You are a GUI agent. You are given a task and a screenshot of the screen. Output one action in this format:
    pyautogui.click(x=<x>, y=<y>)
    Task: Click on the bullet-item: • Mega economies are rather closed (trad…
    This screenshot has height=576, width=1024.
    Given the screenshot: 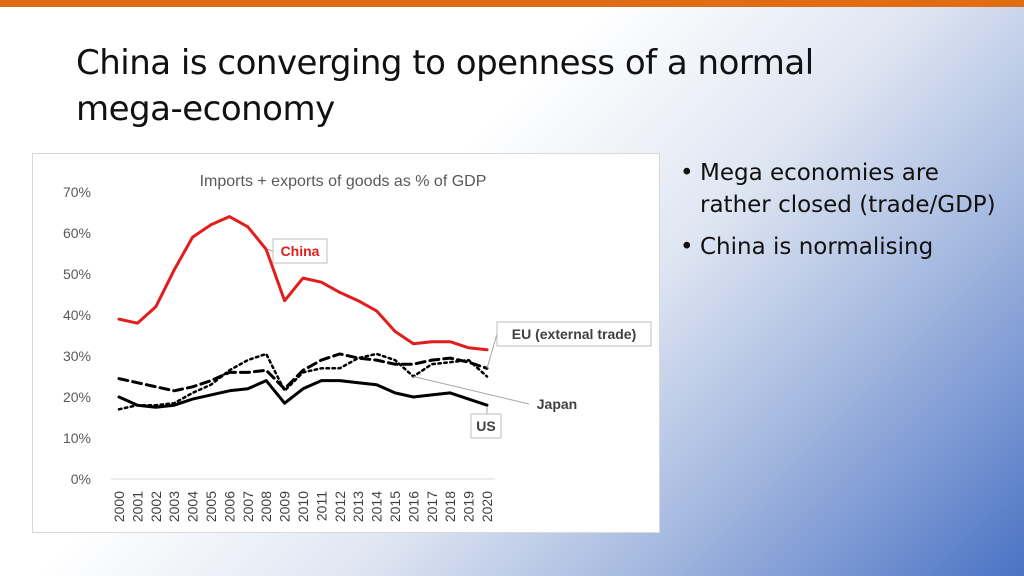 What is the action you would take?
    pyautogui.click(x=840, y=189)
    